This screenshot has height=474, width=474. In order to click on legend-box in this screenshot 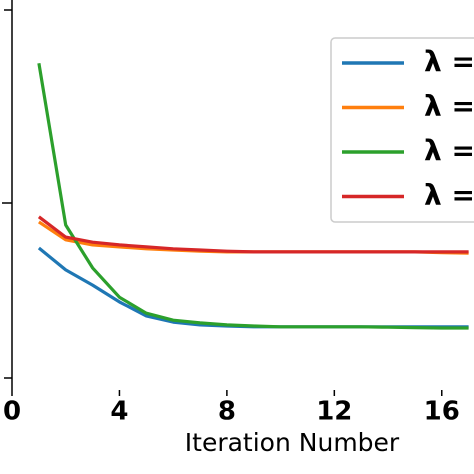, I will do `click(402, 130)`.